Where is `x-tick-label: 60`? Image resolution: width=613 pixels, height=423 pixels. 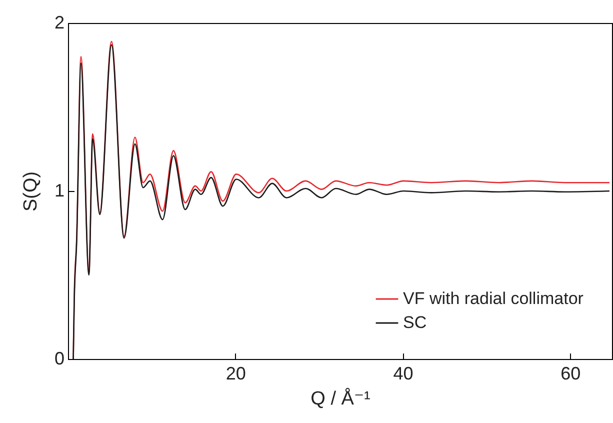 x-tick-label: 60 is located at coordinates (570, 374).